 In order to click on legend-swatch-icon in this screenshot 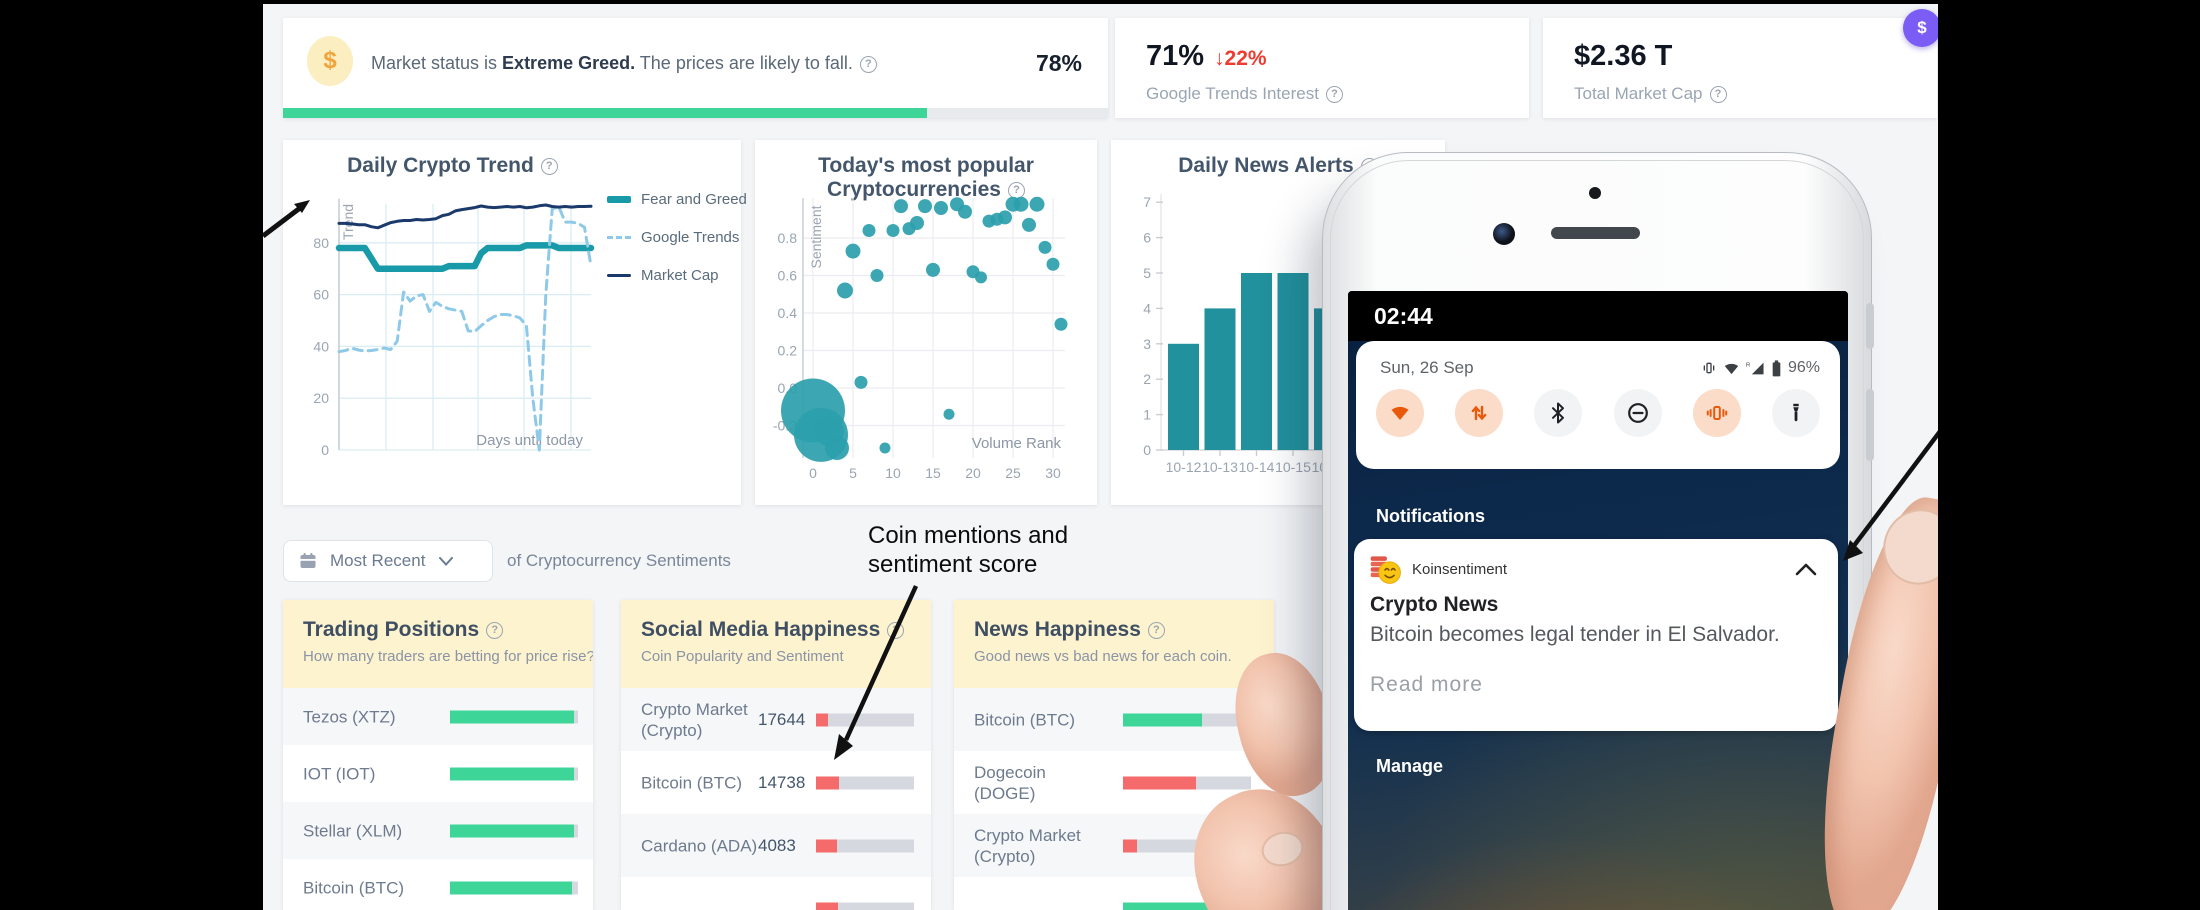, I will do `click(619, 237)`.